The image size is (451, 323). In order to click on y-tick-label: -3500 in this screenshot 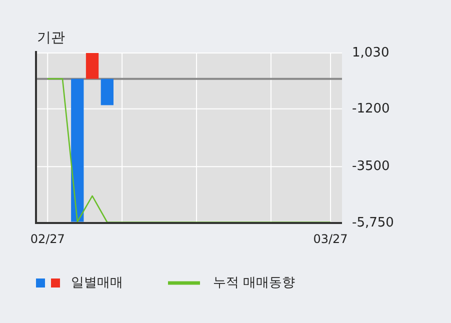, I will do `click(371, 166)`.